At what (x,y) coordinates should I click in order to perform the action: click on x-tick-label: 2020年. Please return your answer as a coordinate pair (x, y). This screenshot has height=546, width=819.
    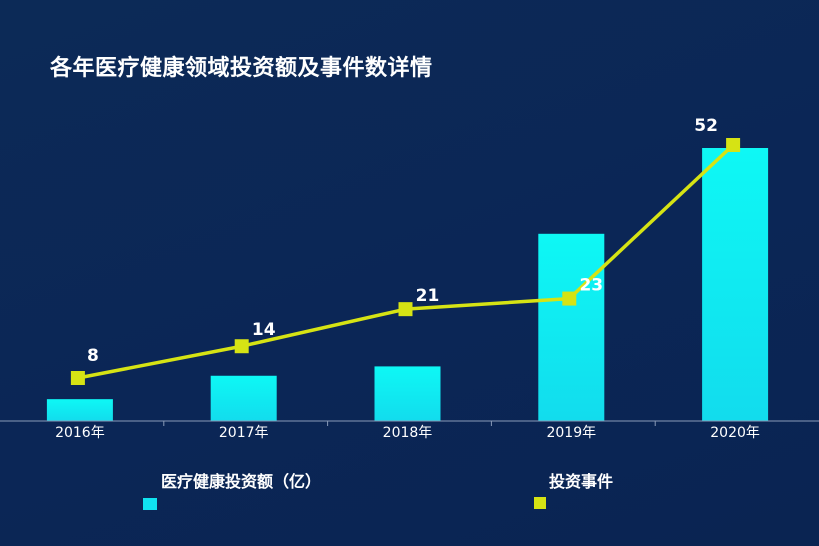
    Looking at the image, I should click on (735, 433).